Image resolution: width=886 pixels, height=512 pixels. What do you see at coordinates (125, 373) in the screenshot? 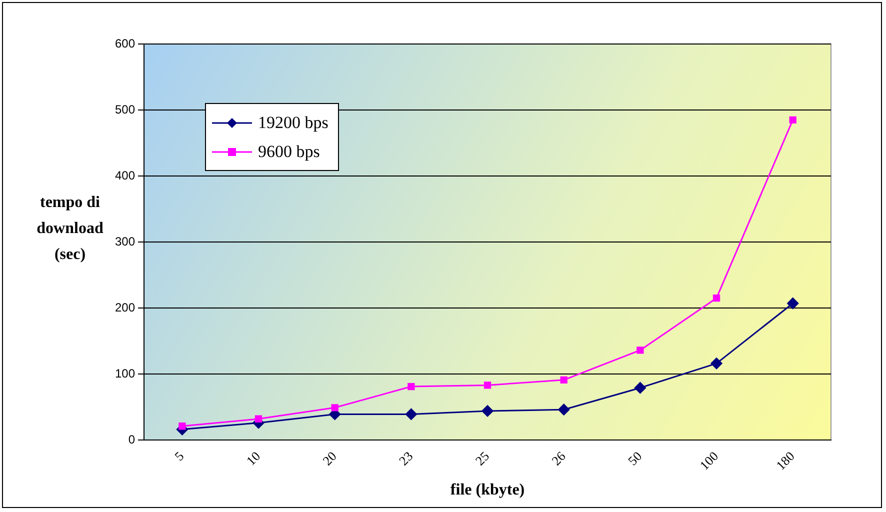
I see `y-tick-label: 100` at bounding box center [125, 373].